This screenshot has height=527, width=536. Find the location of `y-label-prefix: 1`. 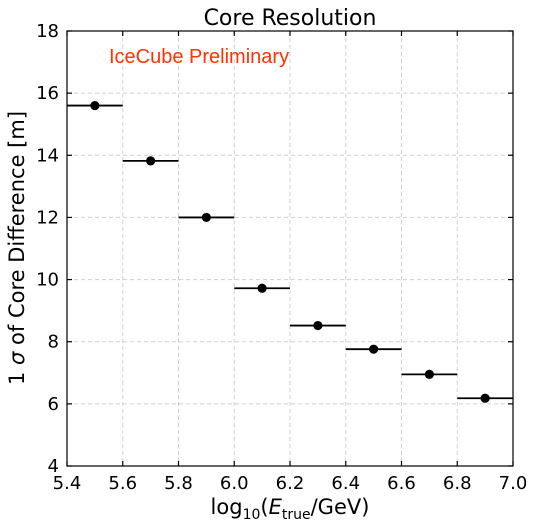

y-label-prefix: 1 is located at coordinates (17, 375).